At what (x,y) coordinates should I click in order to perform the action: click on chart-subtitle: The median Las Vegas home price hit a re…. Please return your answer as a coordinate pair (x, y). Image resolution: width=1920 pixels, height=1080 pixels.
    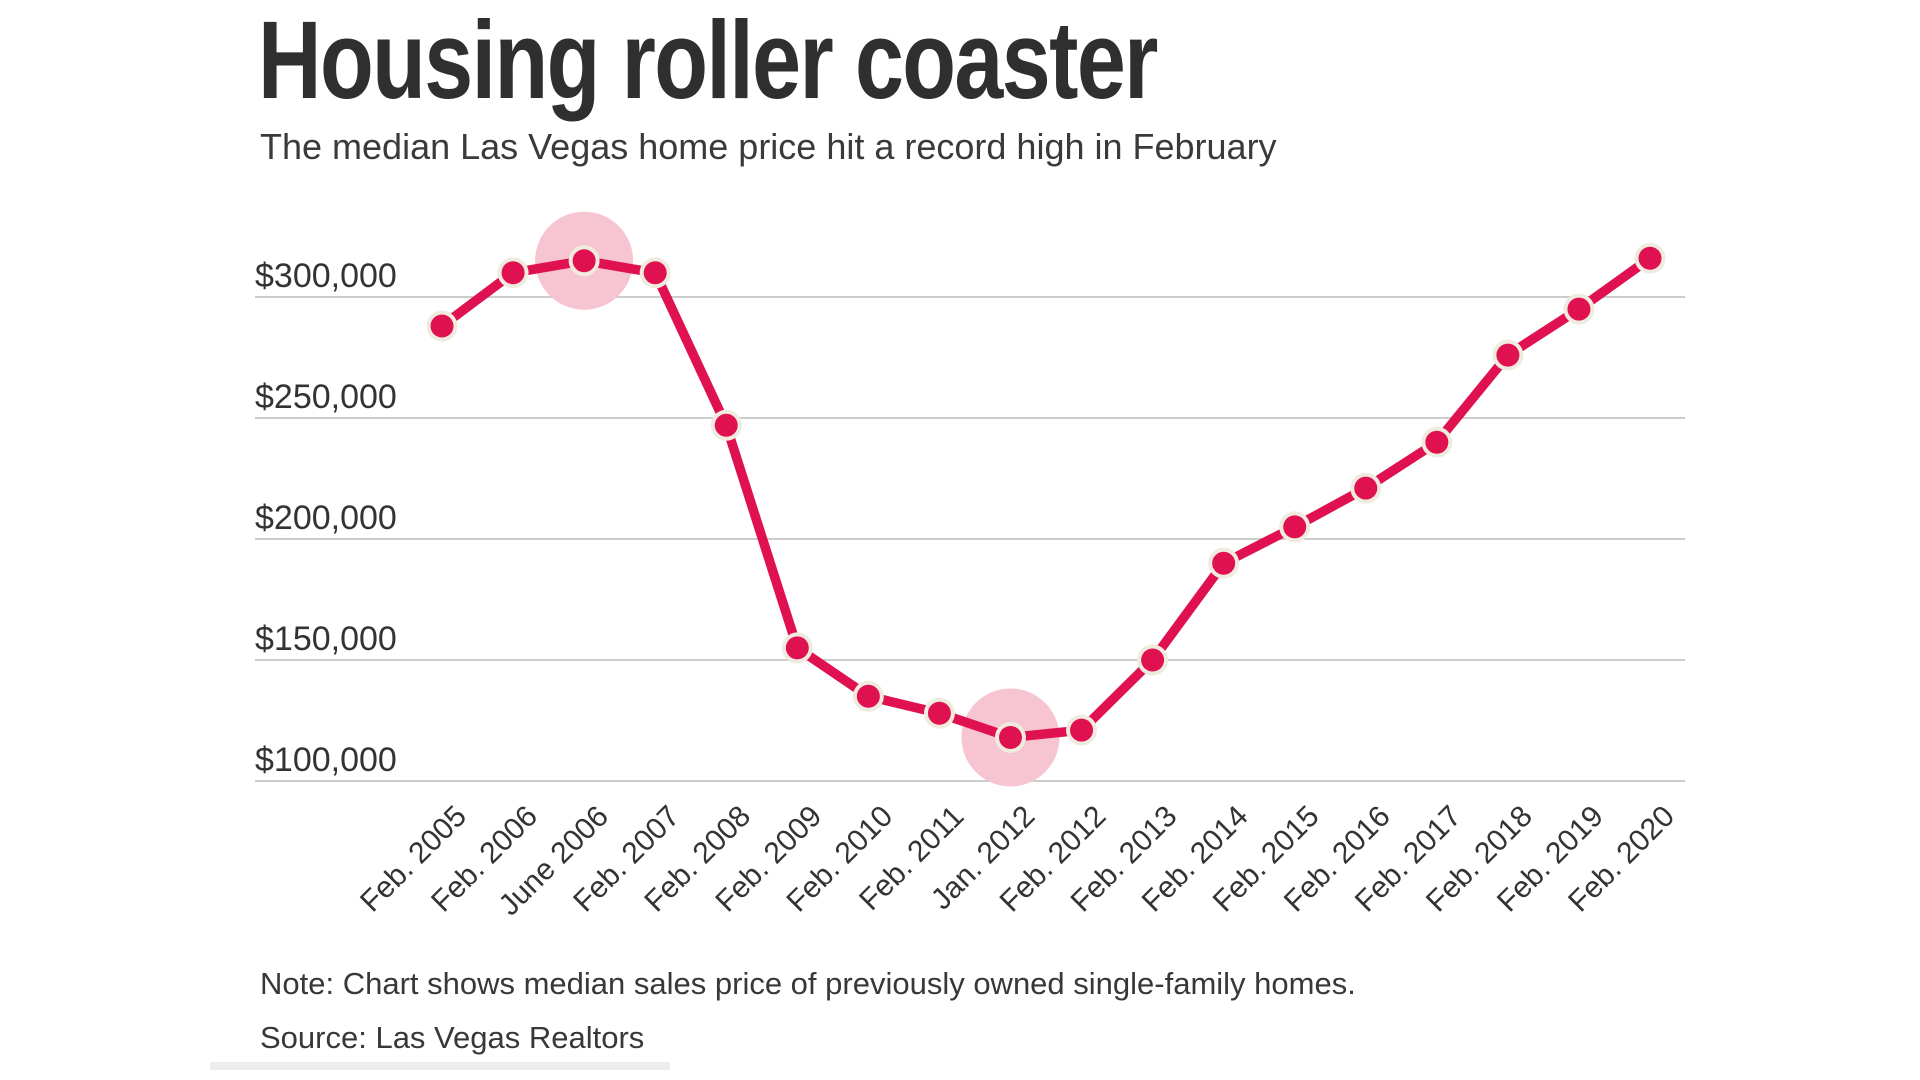
    Looking at the image, I should click on (768, 146).